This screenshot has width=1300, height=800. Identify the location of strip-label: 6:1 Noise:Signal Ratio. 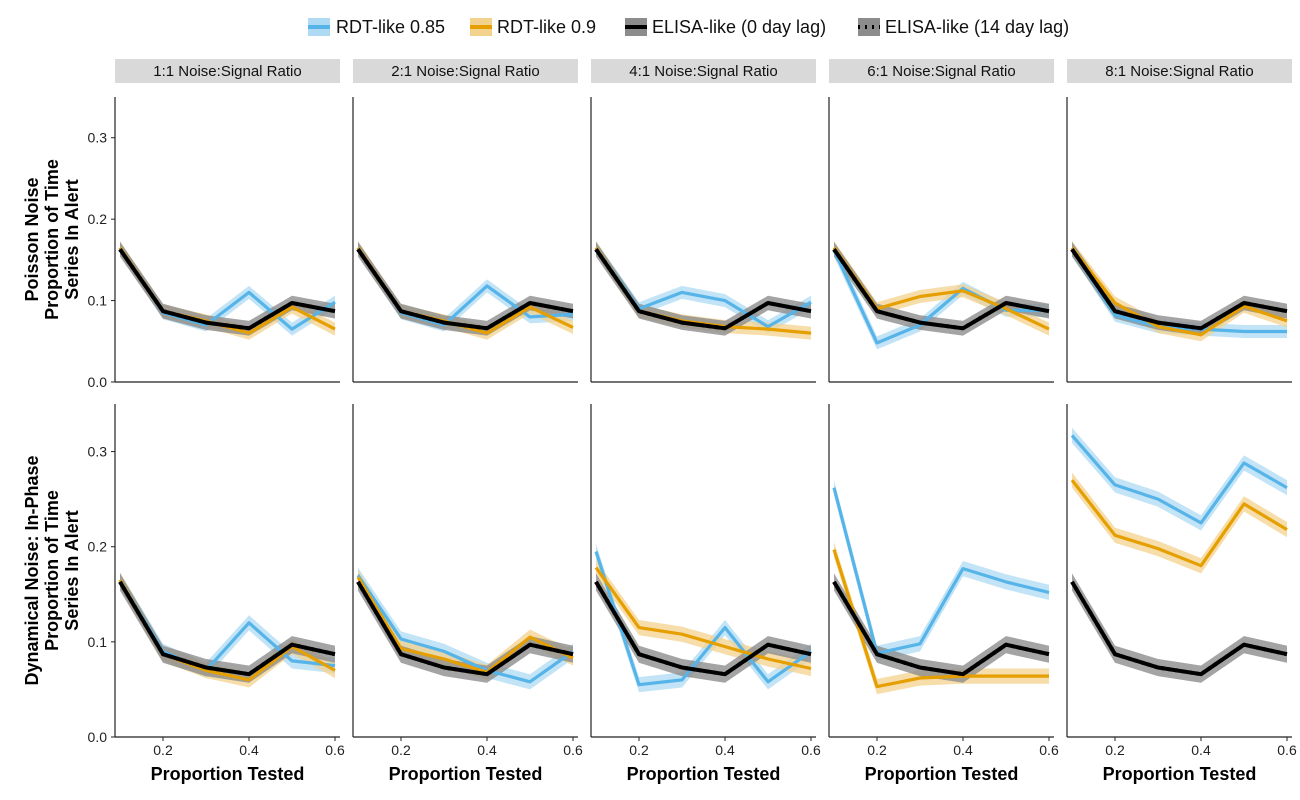
(941, 71).